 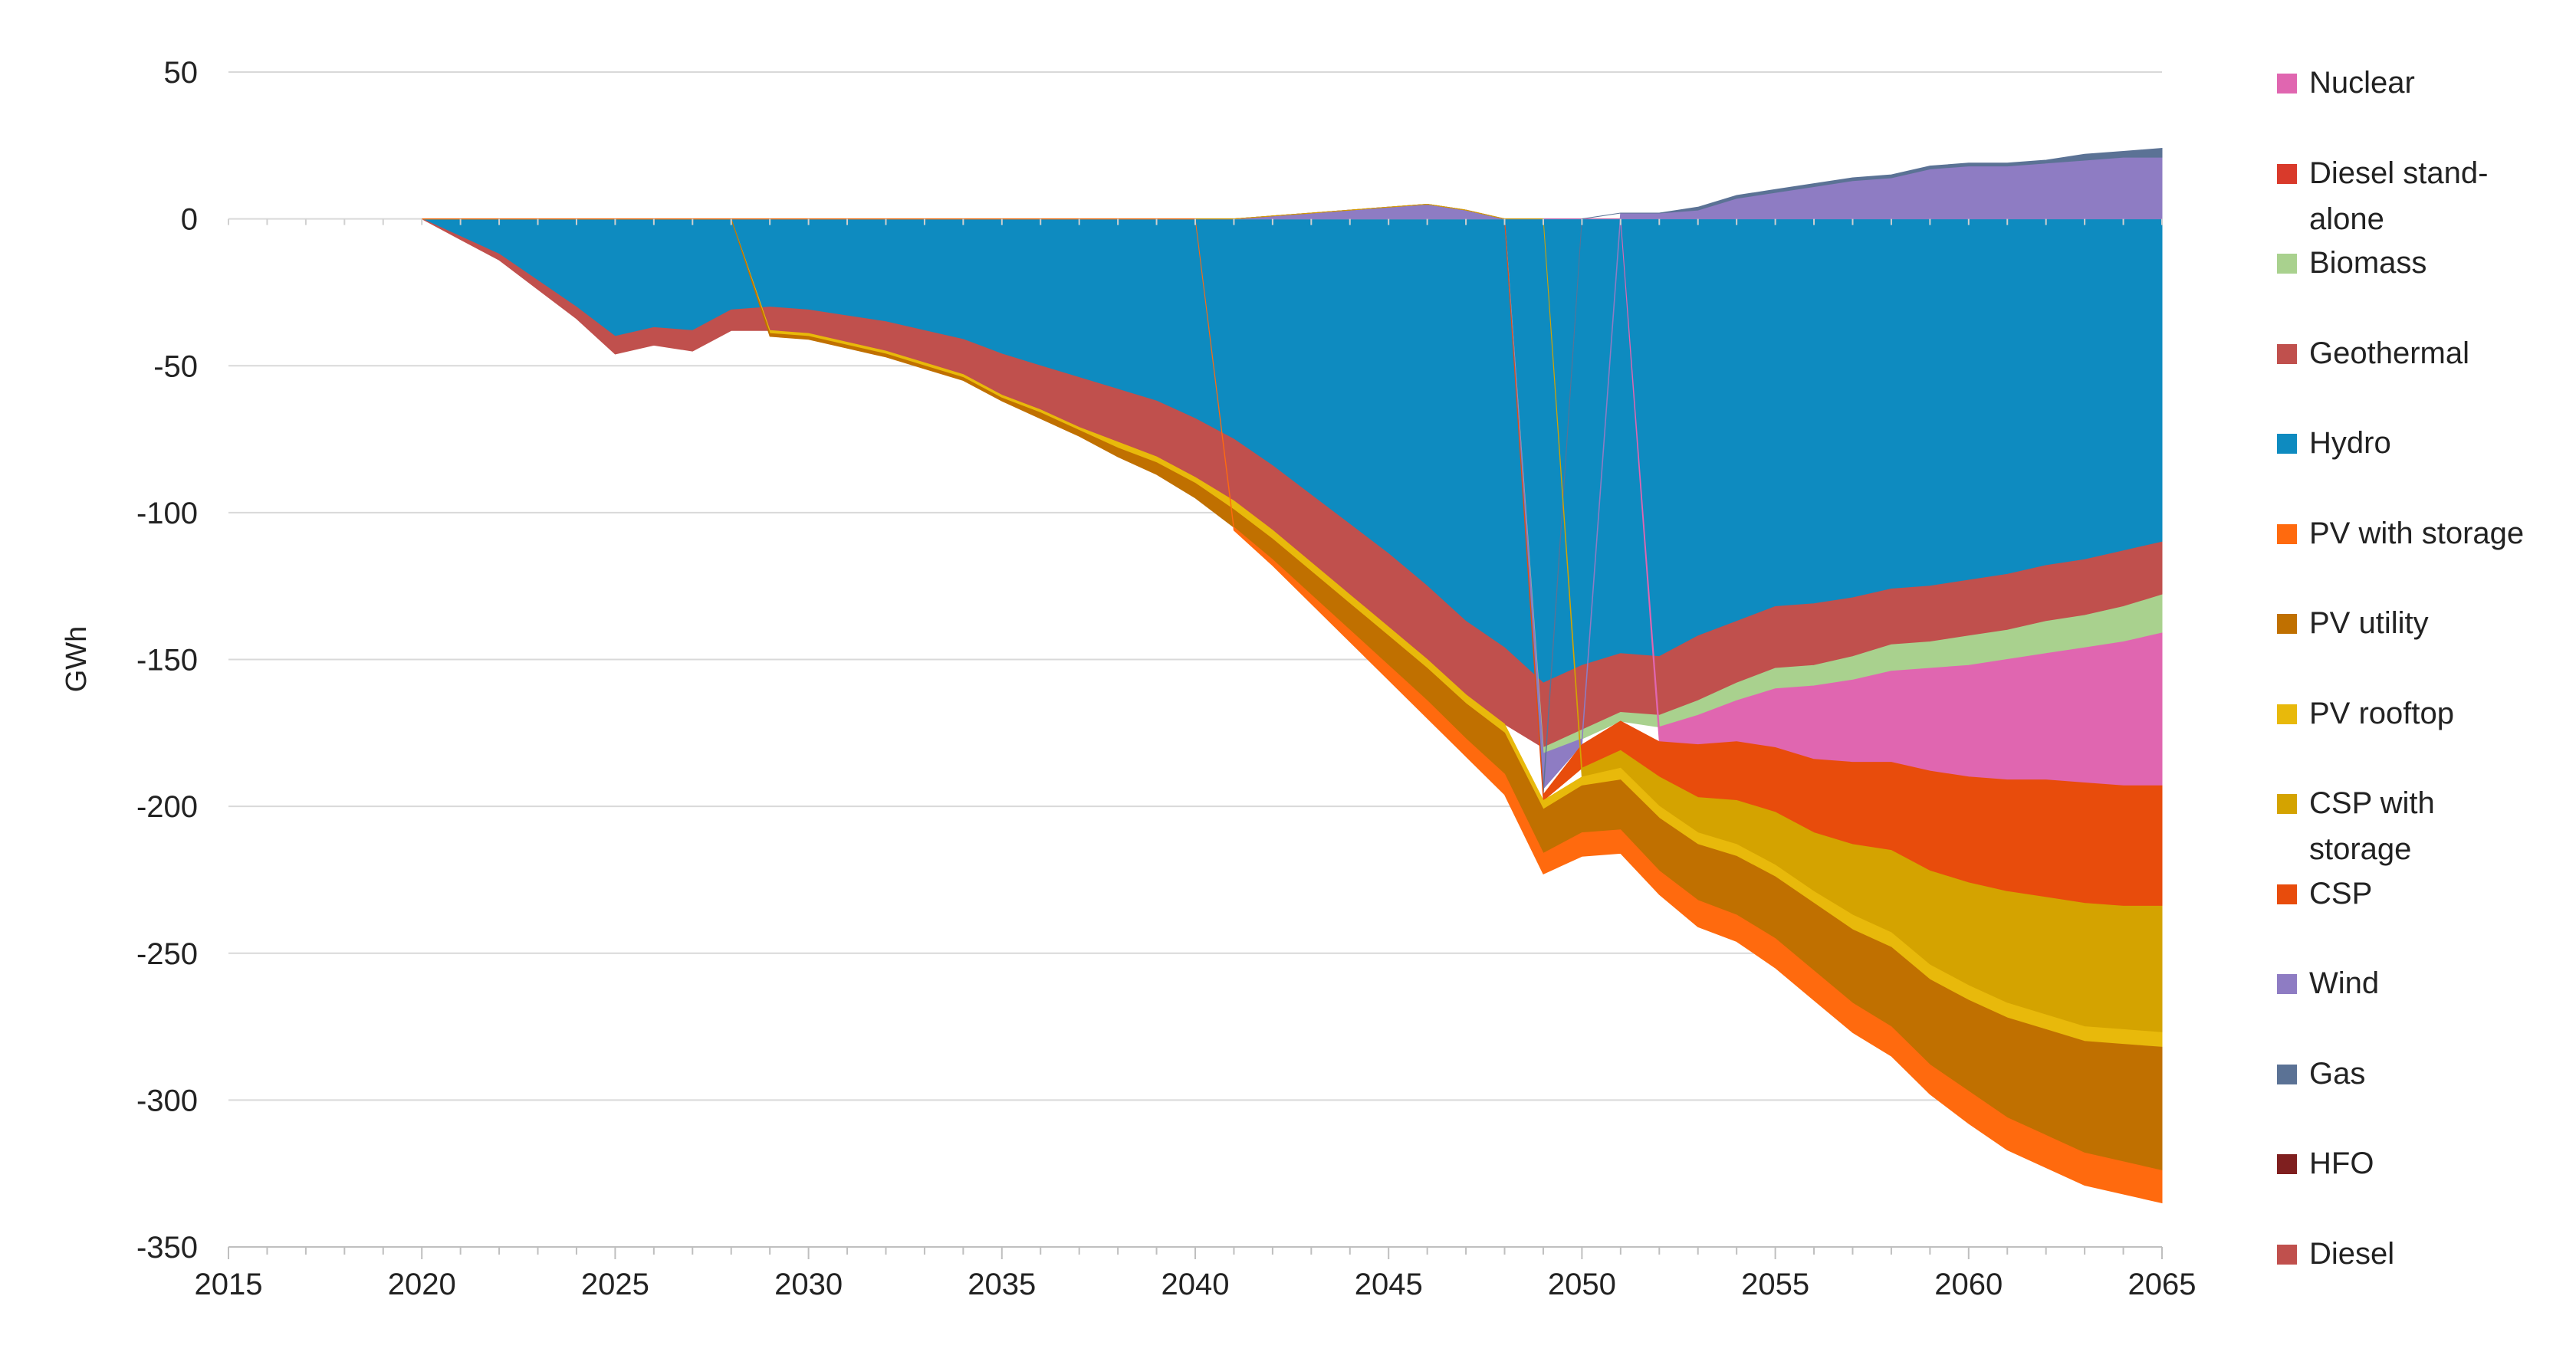 What do you see at coordinates (2341, 893) in the screenshot?
I see `legend-label-line: CSP` at bounding box center [2341, 893].